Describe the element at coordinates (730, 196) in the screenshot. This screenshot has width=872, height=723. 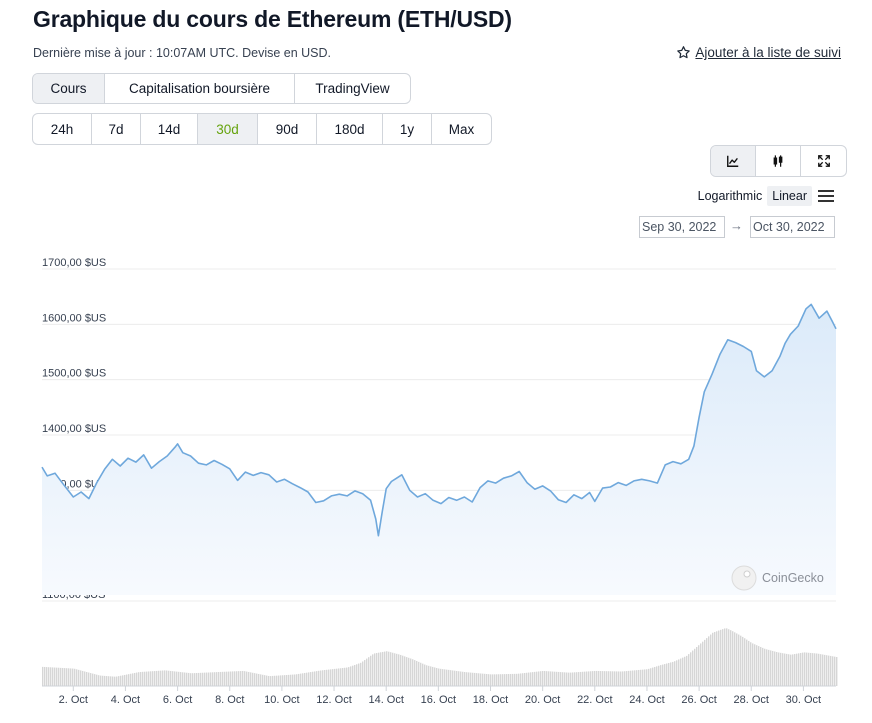
I see `logarithmic-scale-button: Logarithmic` at that location.